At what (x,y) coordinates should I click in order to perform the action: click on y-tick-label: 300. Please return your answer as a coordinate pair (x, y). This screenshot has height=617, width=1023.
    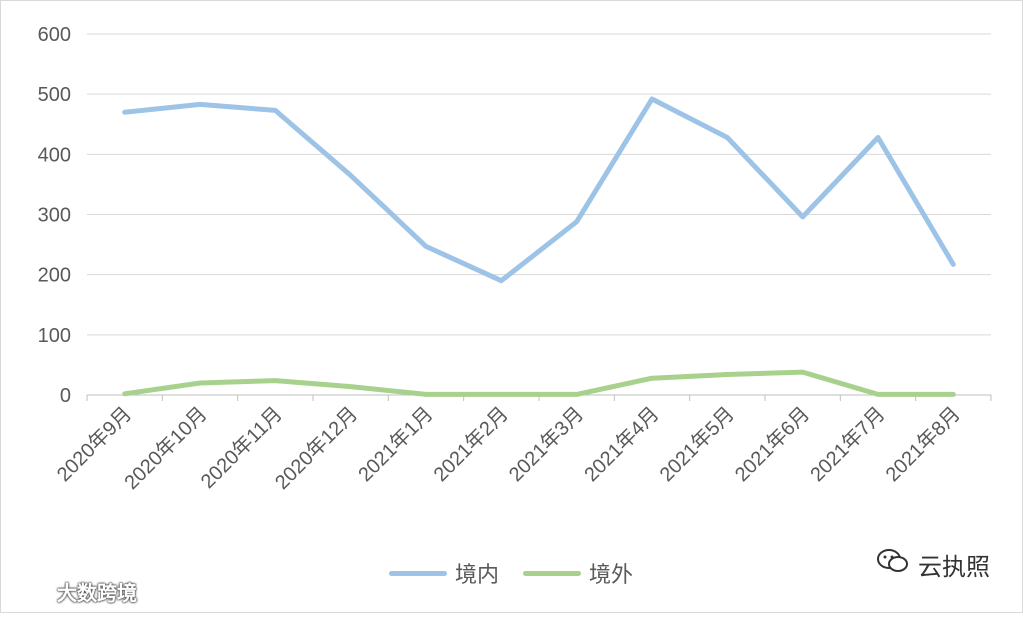
    Looking at the image, I should click on (54, 216).